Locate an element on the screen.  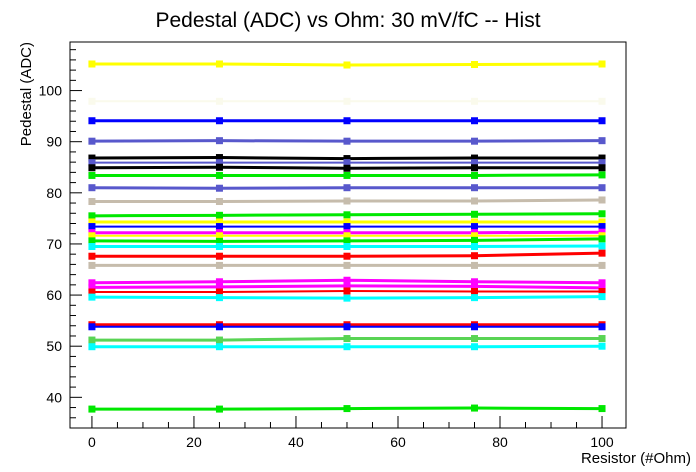
y-tick-label: 90 is located at coordinates (54, 142).